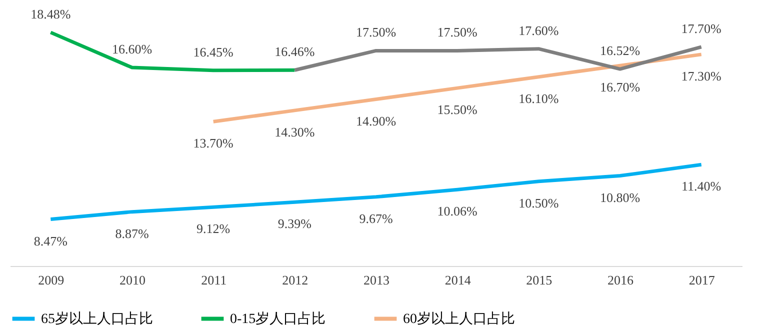  Describe the element at coordinates (701, 76) in the screenshot. I see `data-label: 17.30%` at that location.